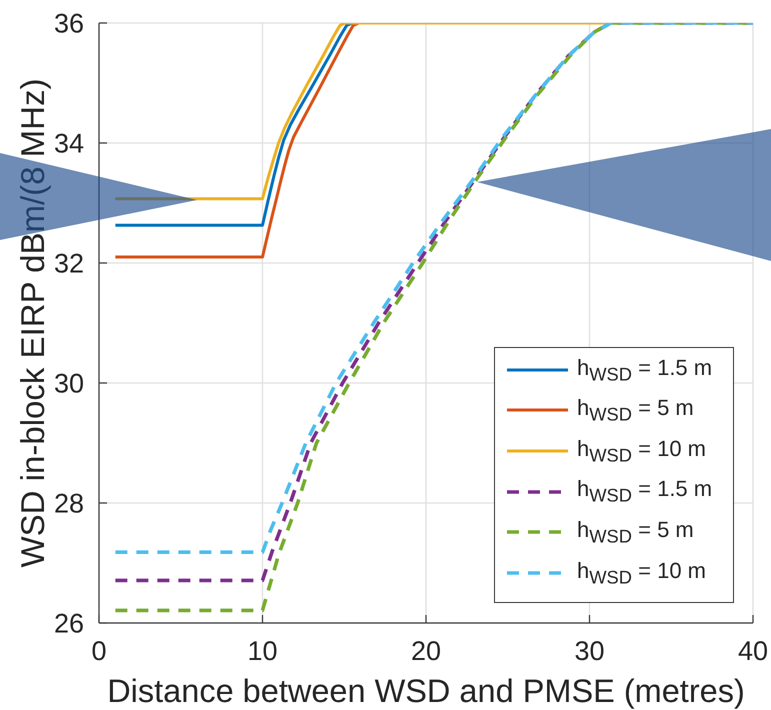 The width and height of the screenshot is (771, 710). What do you see at coordinates (32, 323) in the screenshot?
I see `y-axis-title: WSD in-block EIRP dBm/(8 MHz)` at bounding box center [32, 323].